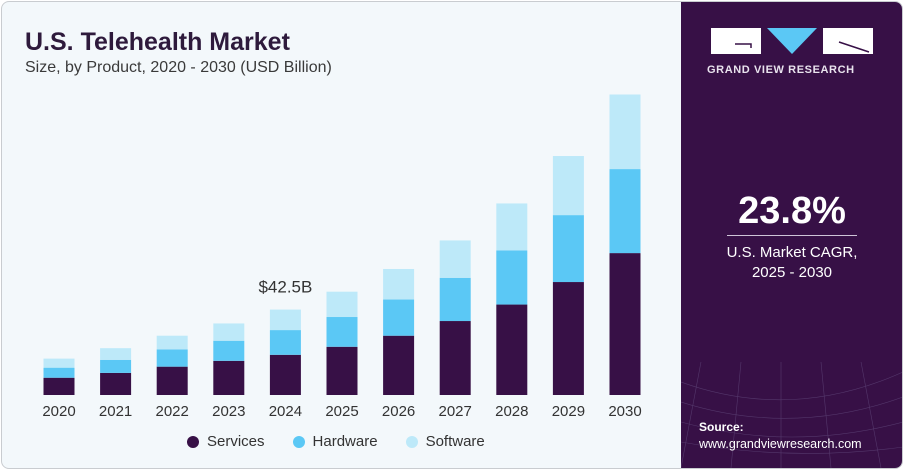 This screenshot has width=904, height=470. I want to click on bar-segment-hardware-2023, so click(229, 350).